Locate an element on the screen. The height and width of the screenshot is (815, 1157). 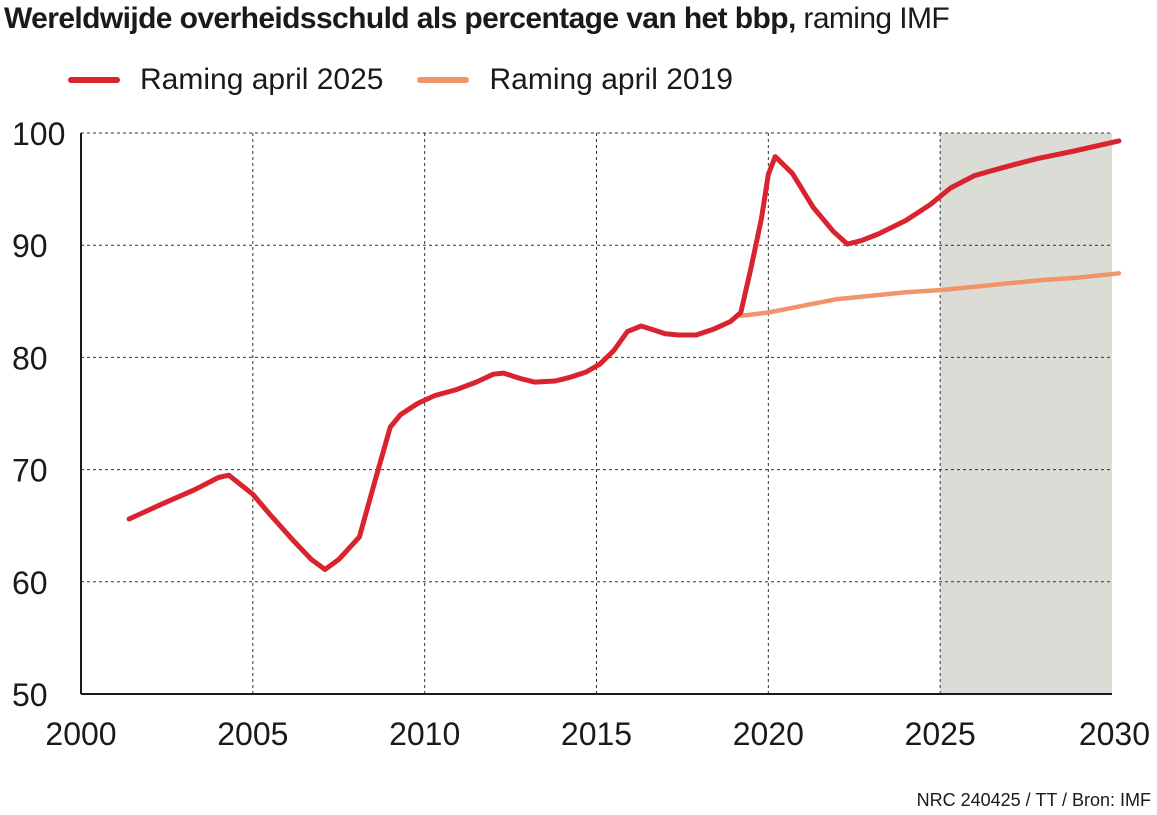
x-tick-2005: 2005 is located at coordinates (252, 734).